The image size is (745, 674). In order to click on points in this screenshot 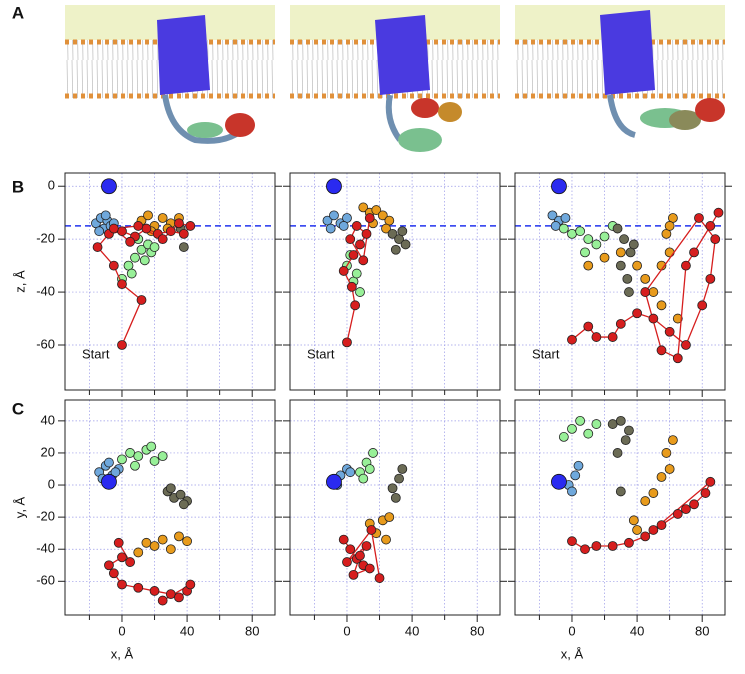, I will do `click(145, 523)`.